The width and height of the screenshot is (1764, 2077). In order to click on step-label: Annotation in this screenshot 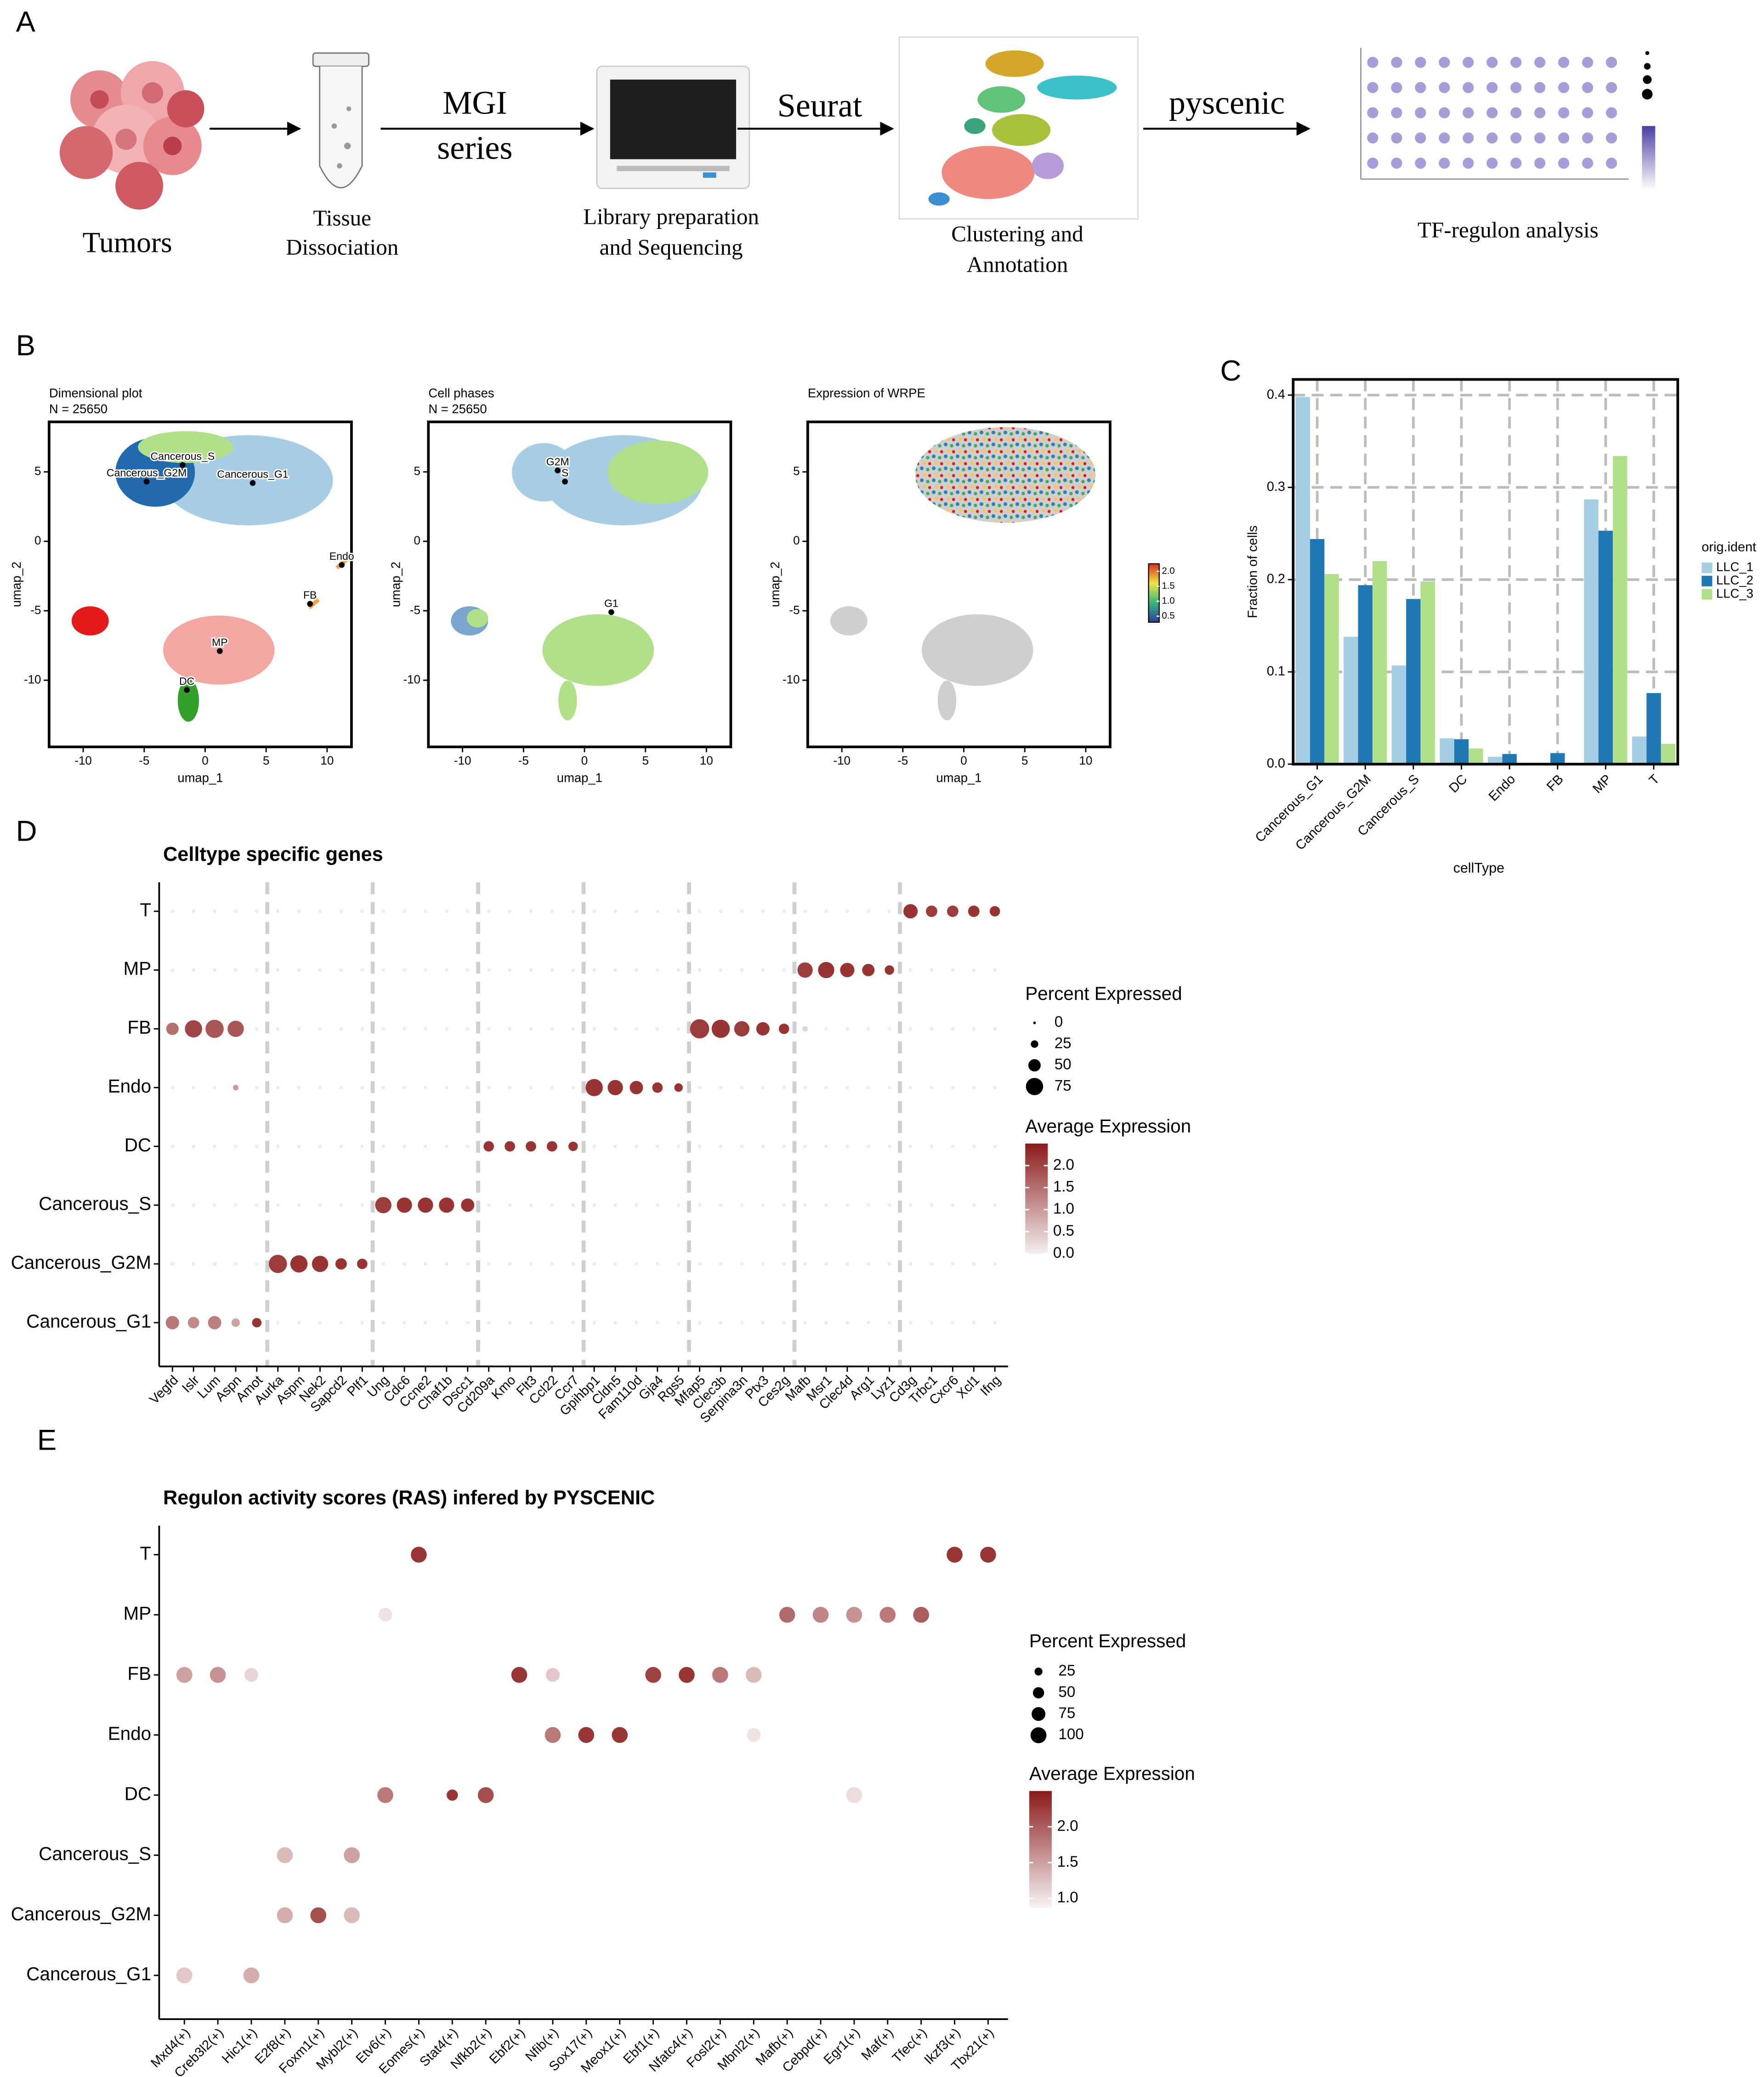, I will do `click(1018, 264)`.